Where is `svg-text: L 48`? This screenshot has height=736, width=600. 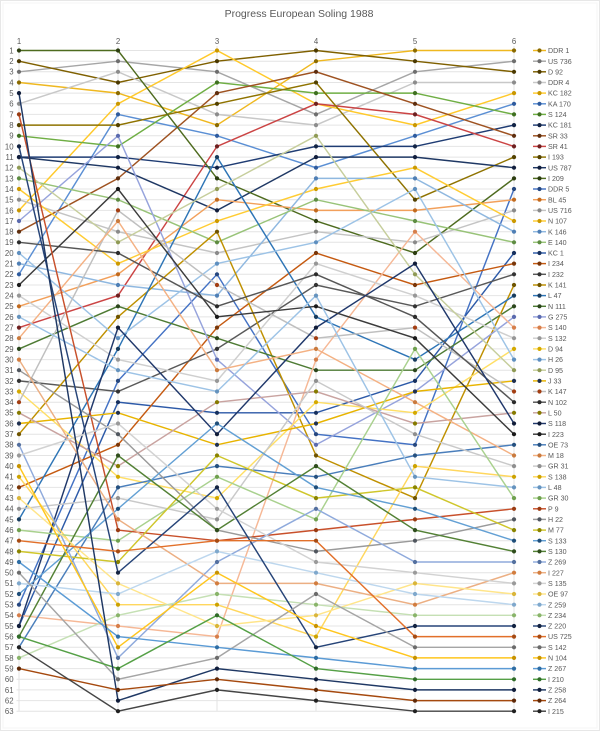
svg-text: L 48 is located at coordinates (555, 488).